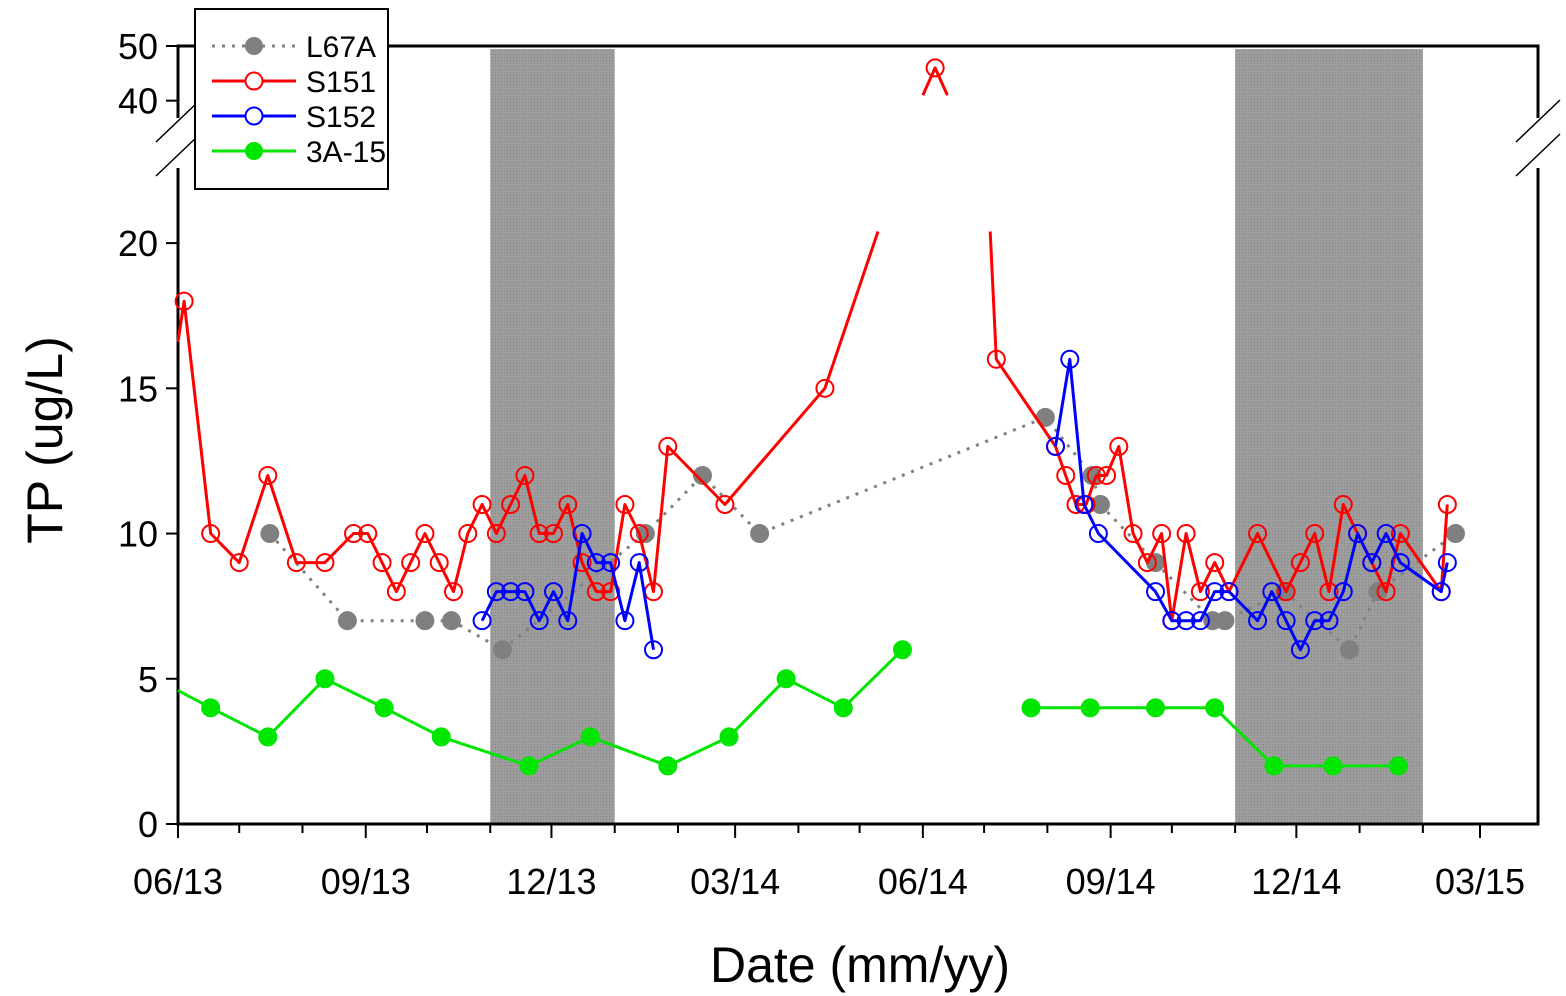 The height and width of the screenshot is (996, 1566). Describe the element at coordinates (138, 243) in the screenshot. I see `y-tick-label-20: 20` at that location.